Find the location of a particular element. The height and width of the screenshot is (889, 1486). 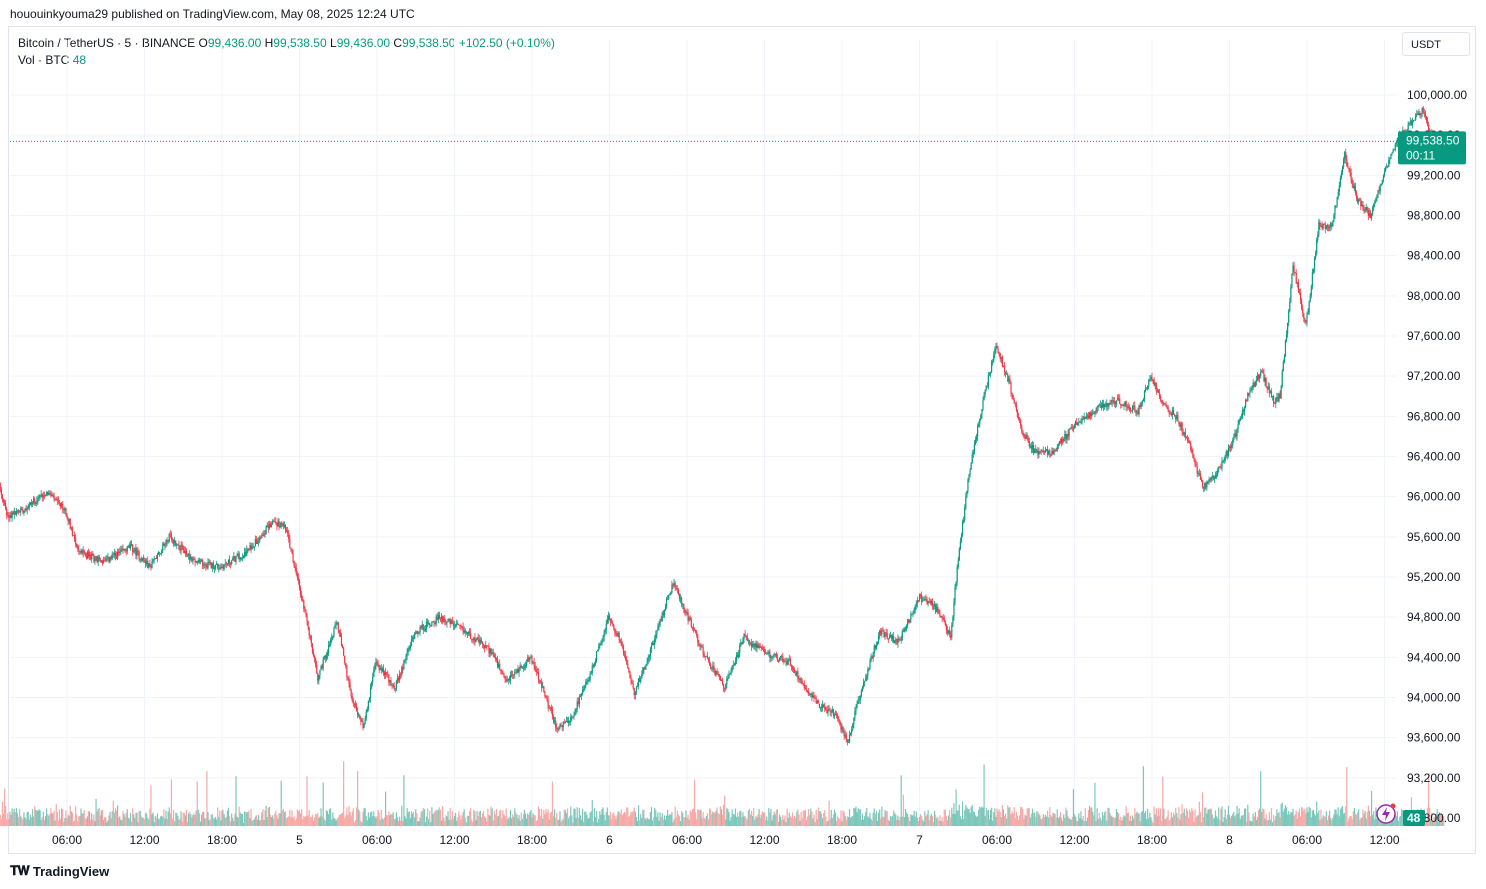

open-label: O is located at coordinates (203, 43).